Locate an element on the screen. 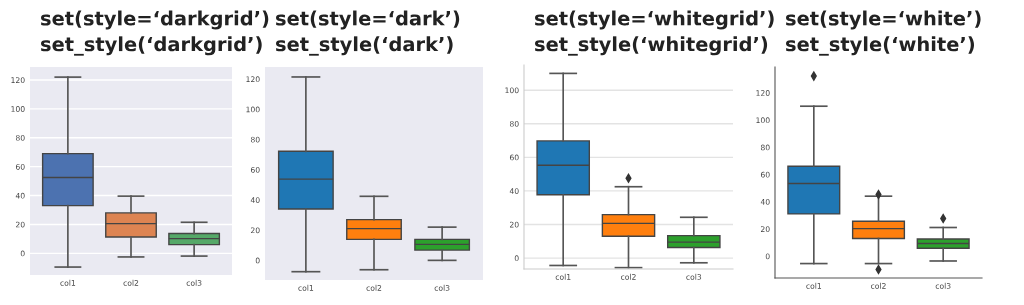 Image resolution: width=1024 pixels, height=305 pixels. chart-title: set(style=‘darkgrid’) is located at coordinates (155, 20).